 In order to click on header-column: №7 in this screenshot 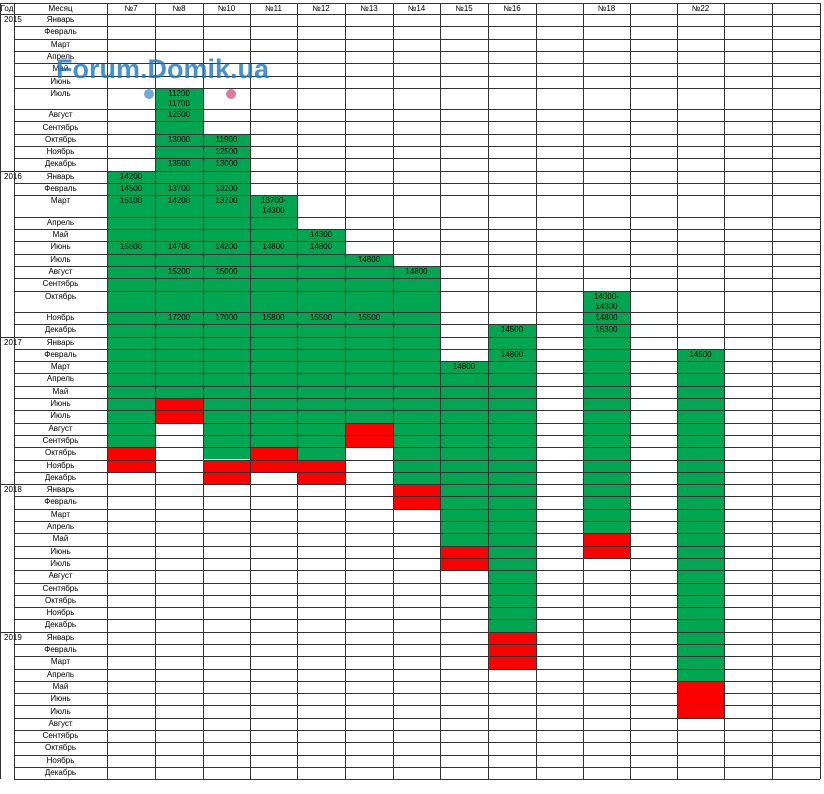, I will do `click(131, 8)`.